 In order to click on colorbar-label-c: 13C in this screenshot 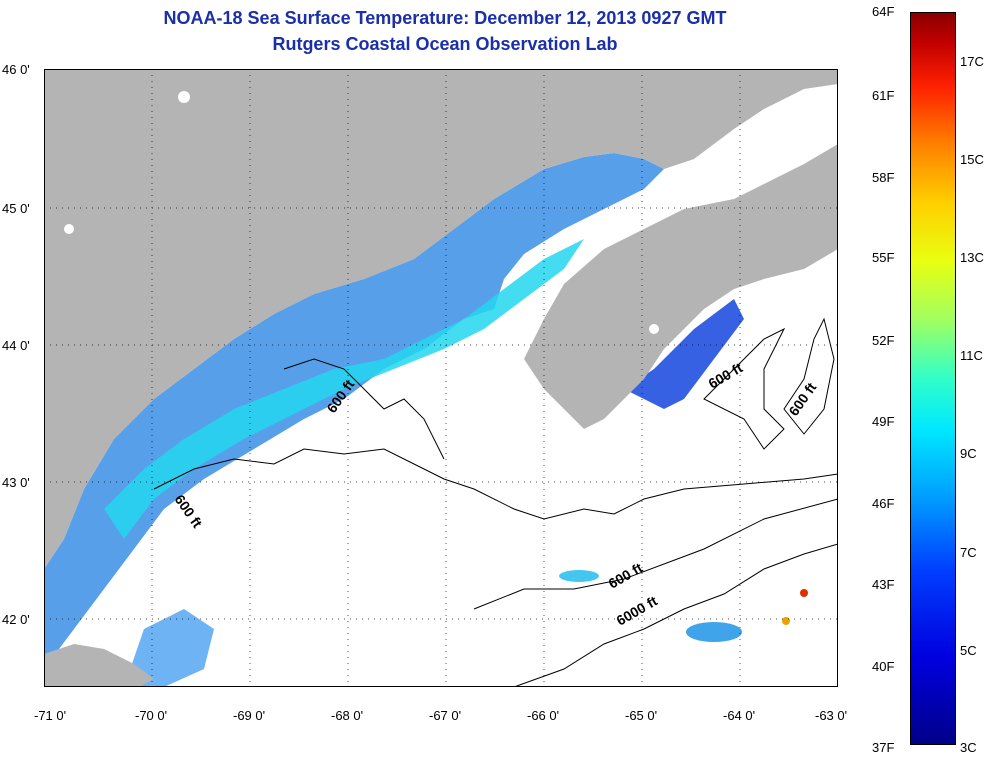, I will do `click(972, 257)`.